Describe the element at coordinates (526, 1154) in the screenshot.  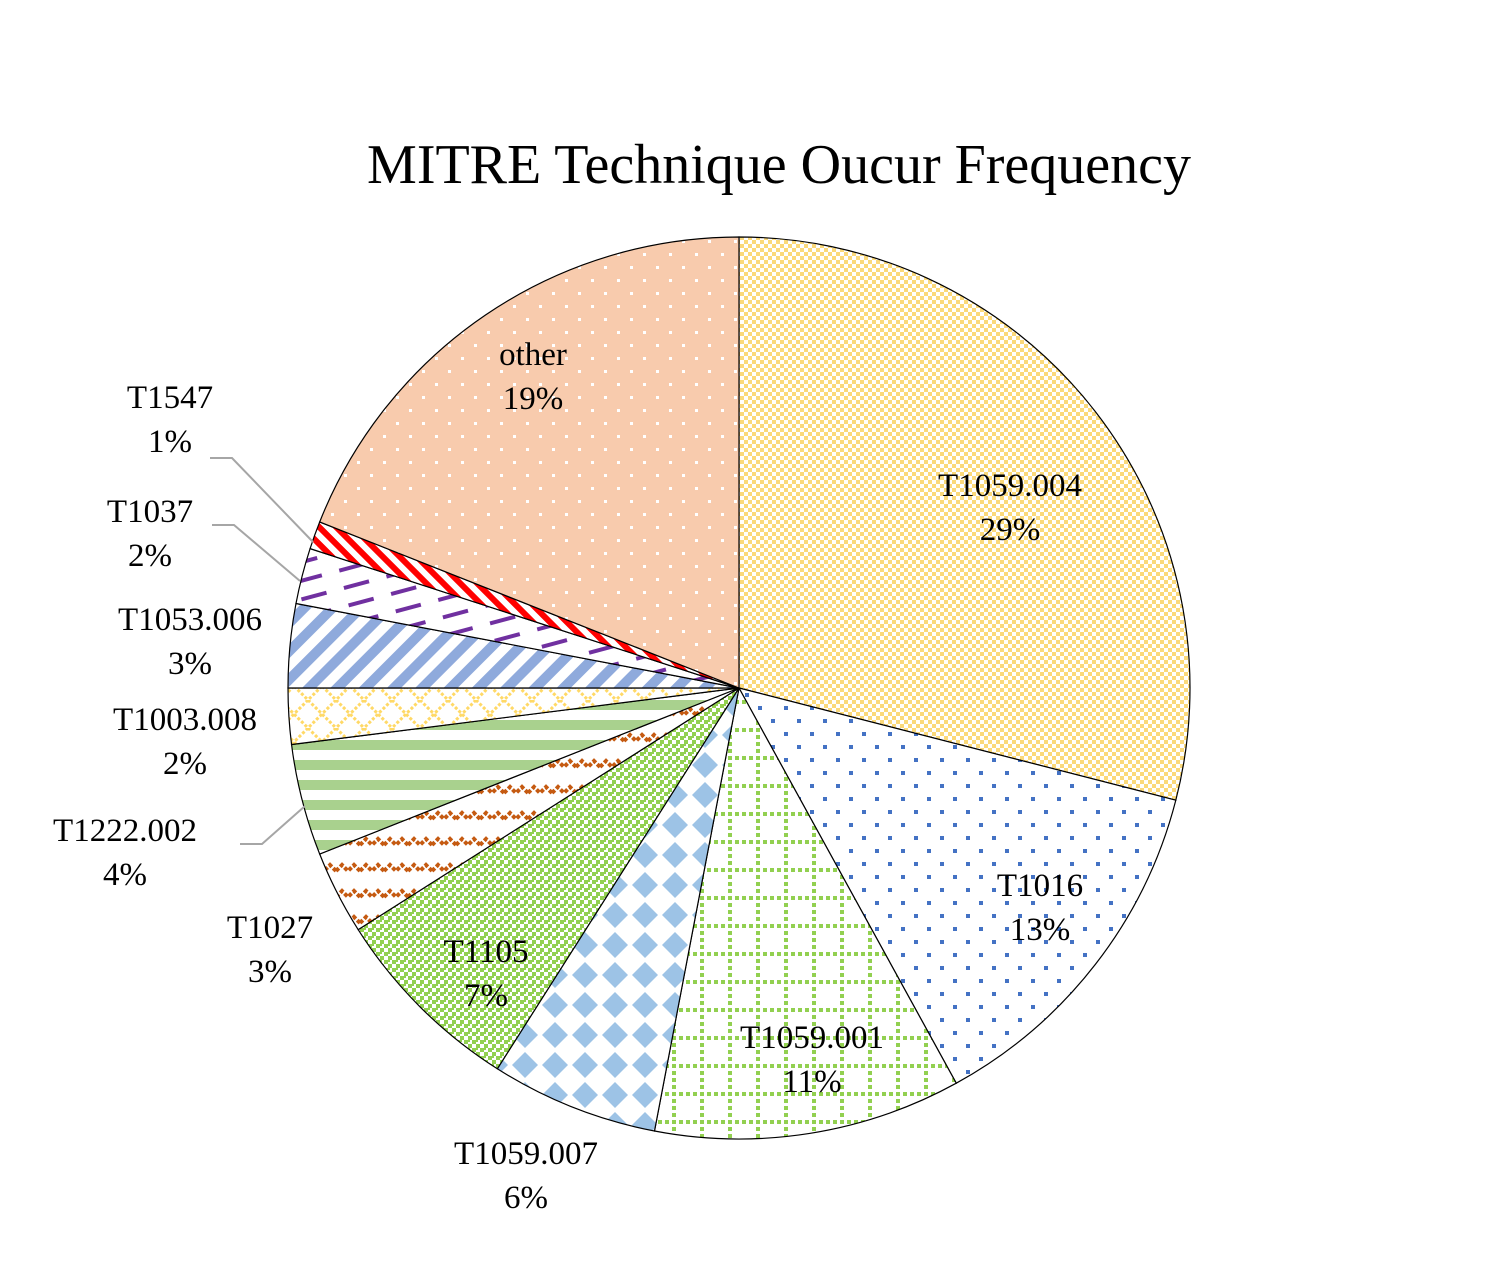
I see `data-label-category: T1059.007` at that location.